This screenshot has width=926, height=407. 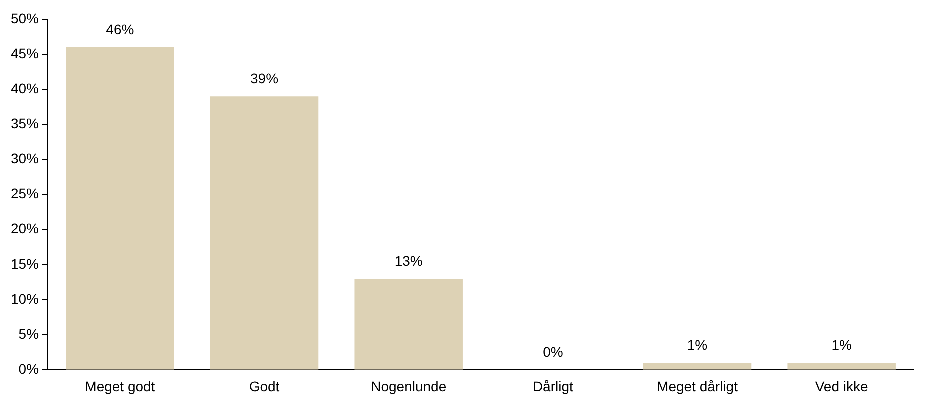 I want to click on y-tick-label: 15%, so click(x=25, y=264).